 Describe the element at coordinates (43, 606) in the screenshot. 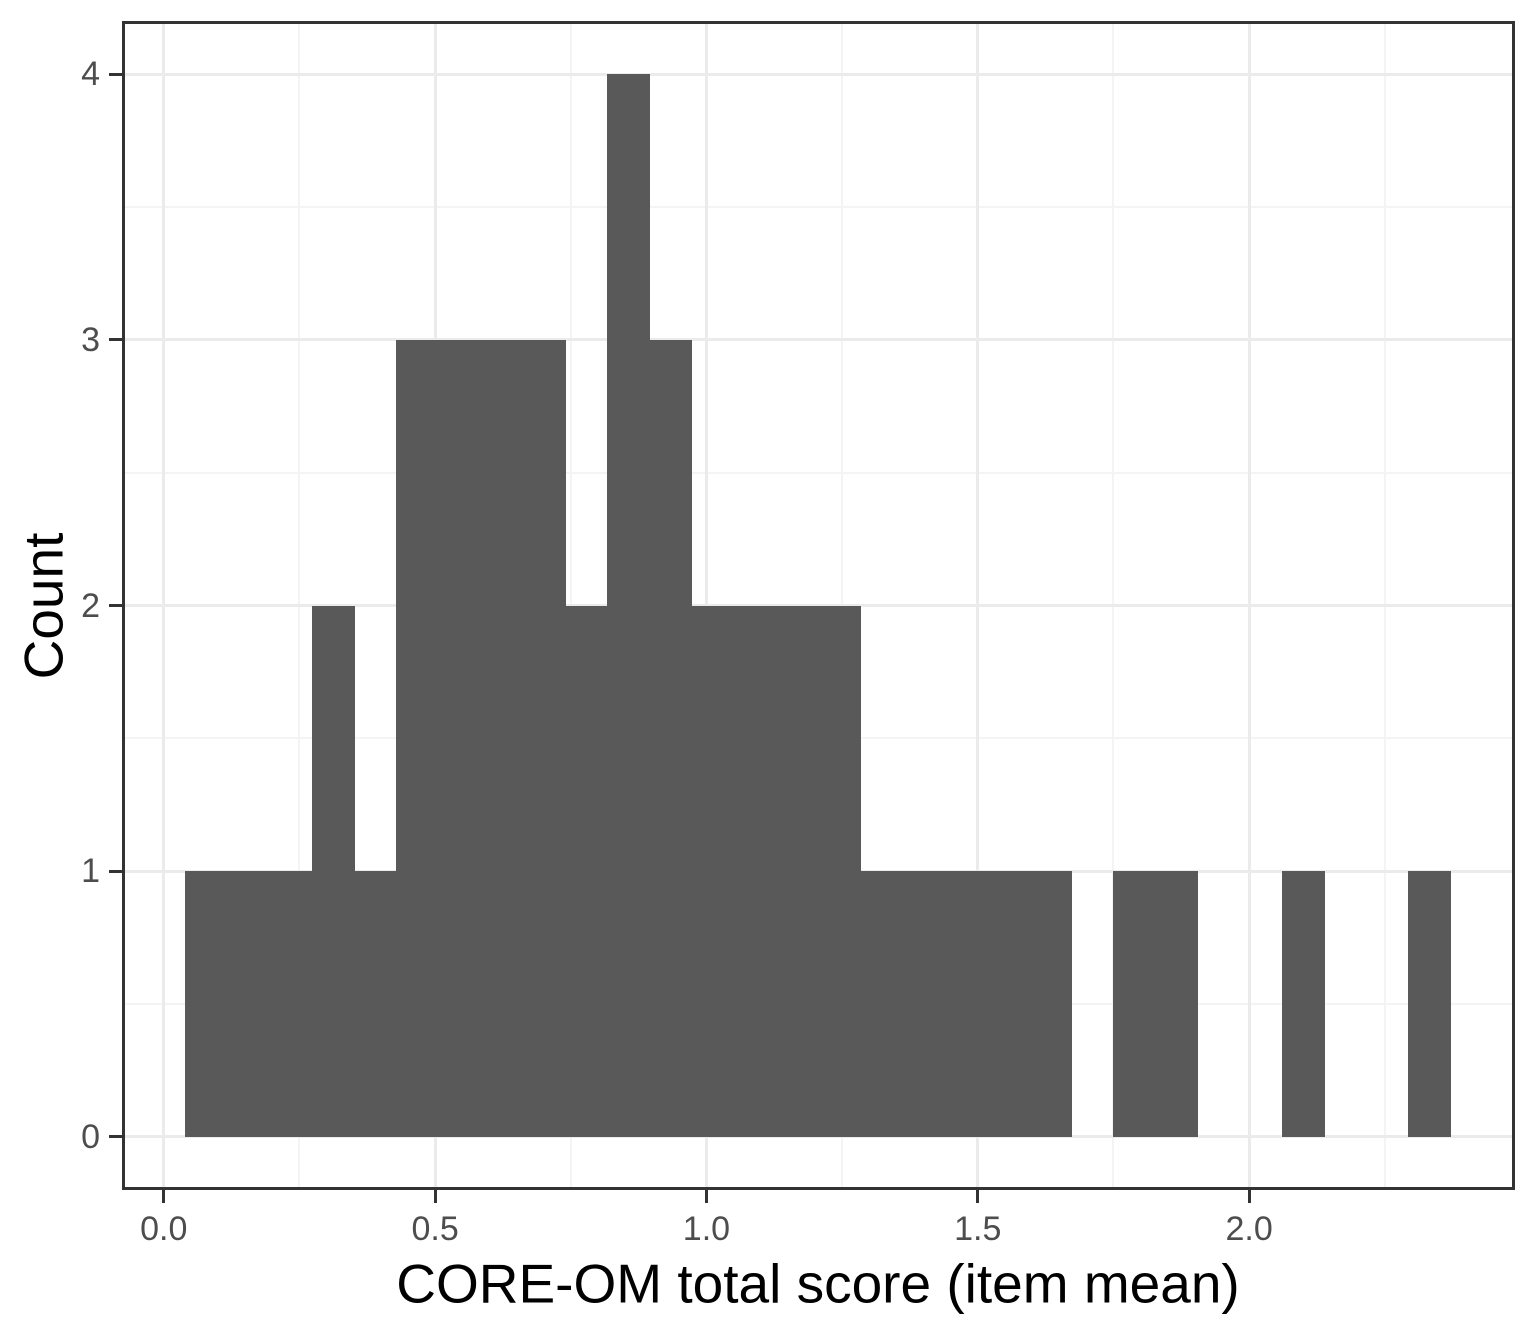

I see `y-axis-title: Count` at that location.